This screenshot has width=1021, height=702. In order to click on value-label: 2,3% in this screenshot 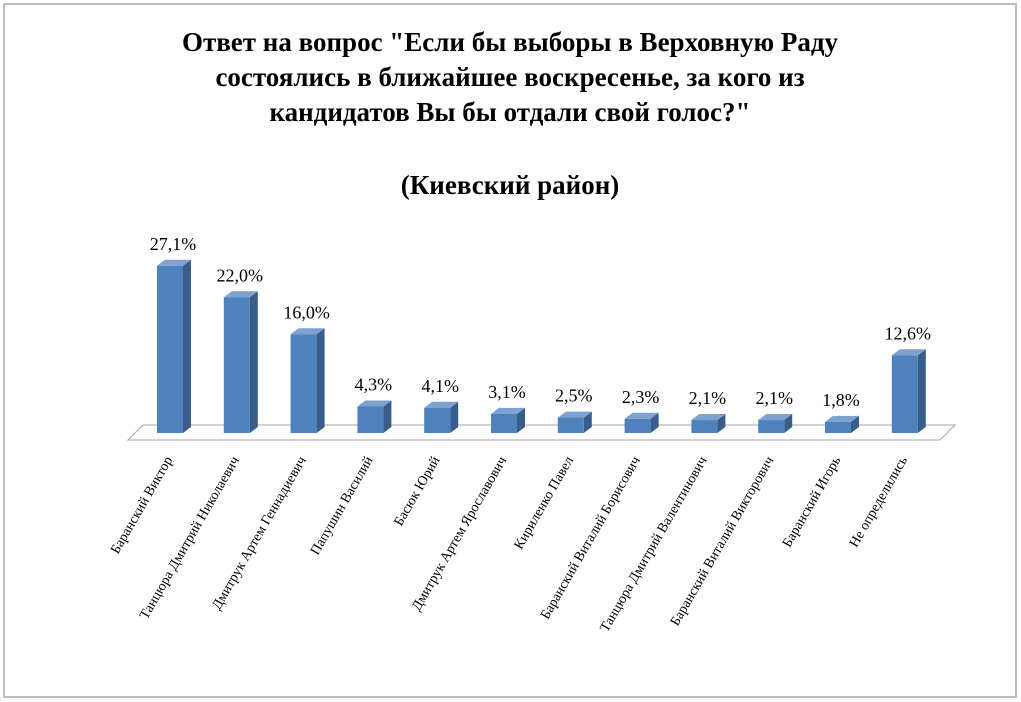, I will do `click(641, 397)`.